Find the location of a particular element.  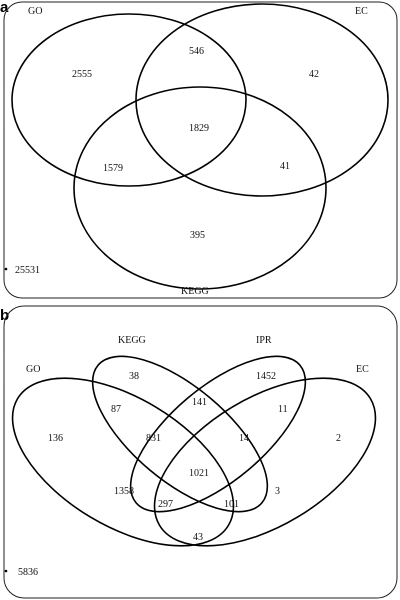

region-all-three: 1829 is located at coordinates (199, 128).